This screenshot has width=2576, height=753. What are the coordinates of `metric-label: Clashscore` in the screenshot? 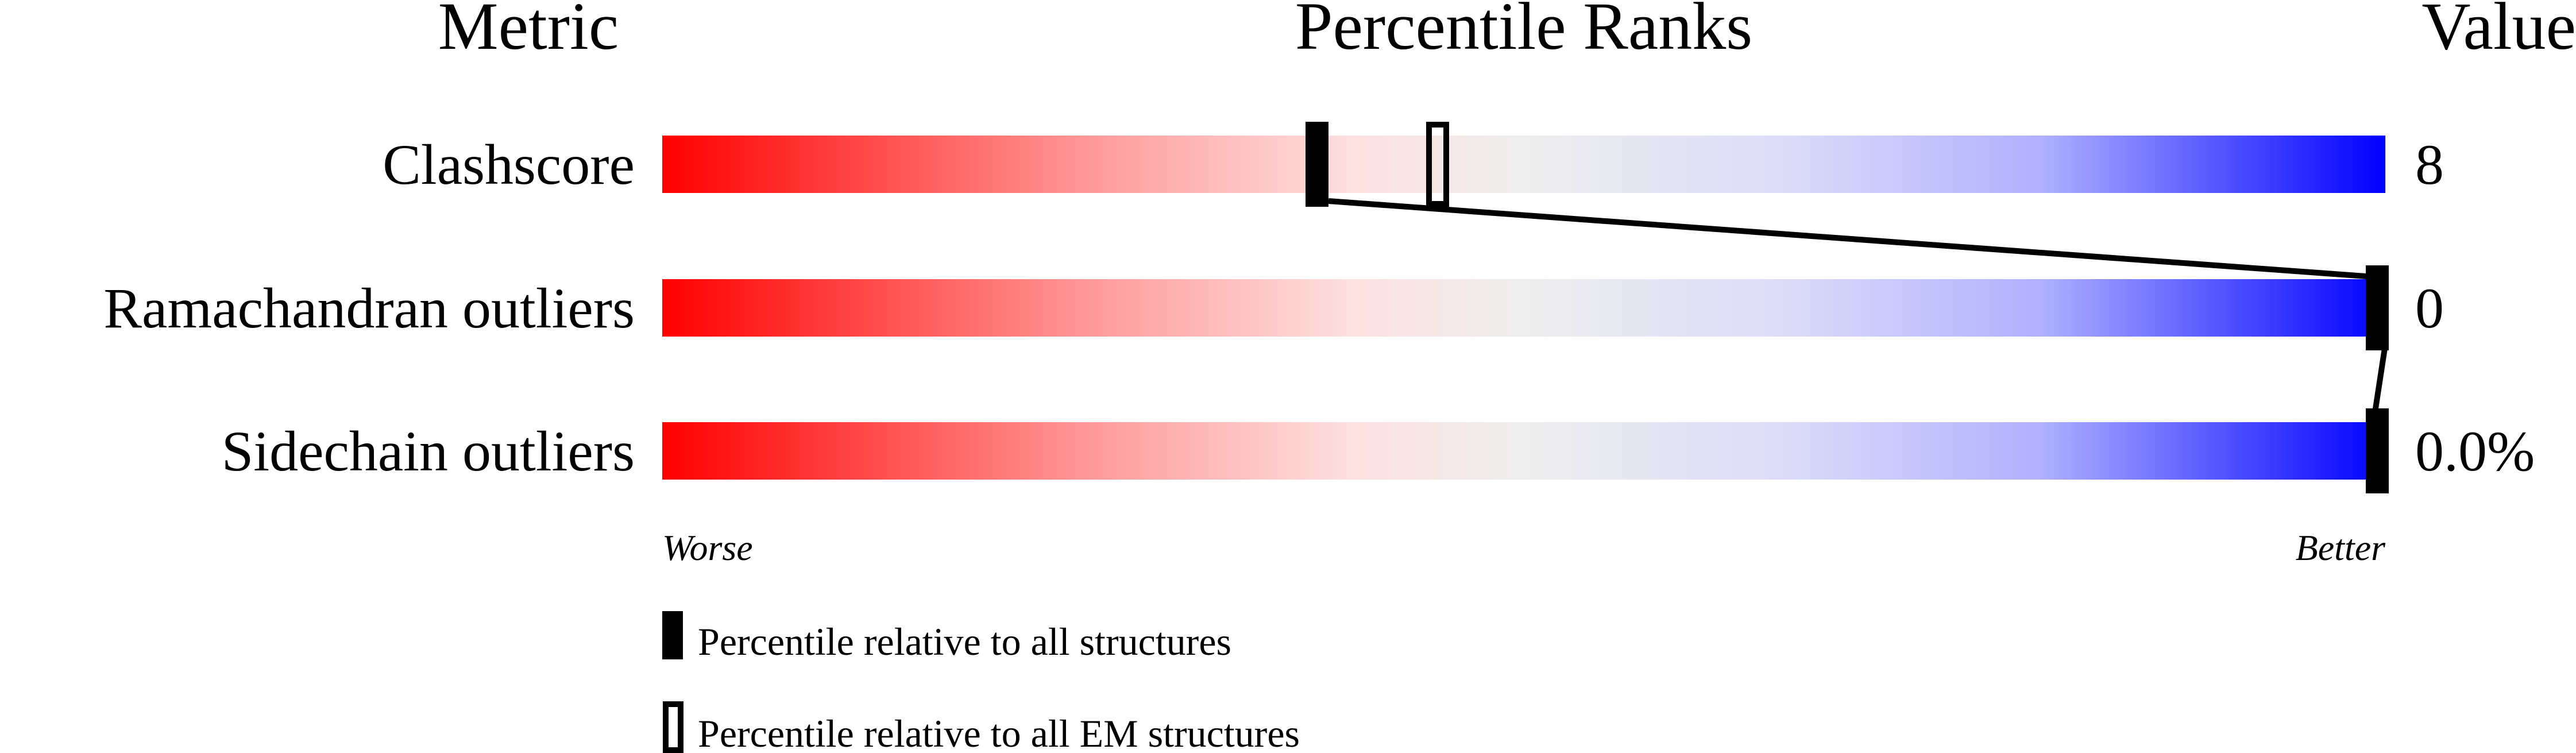 It's located at (509, 164).